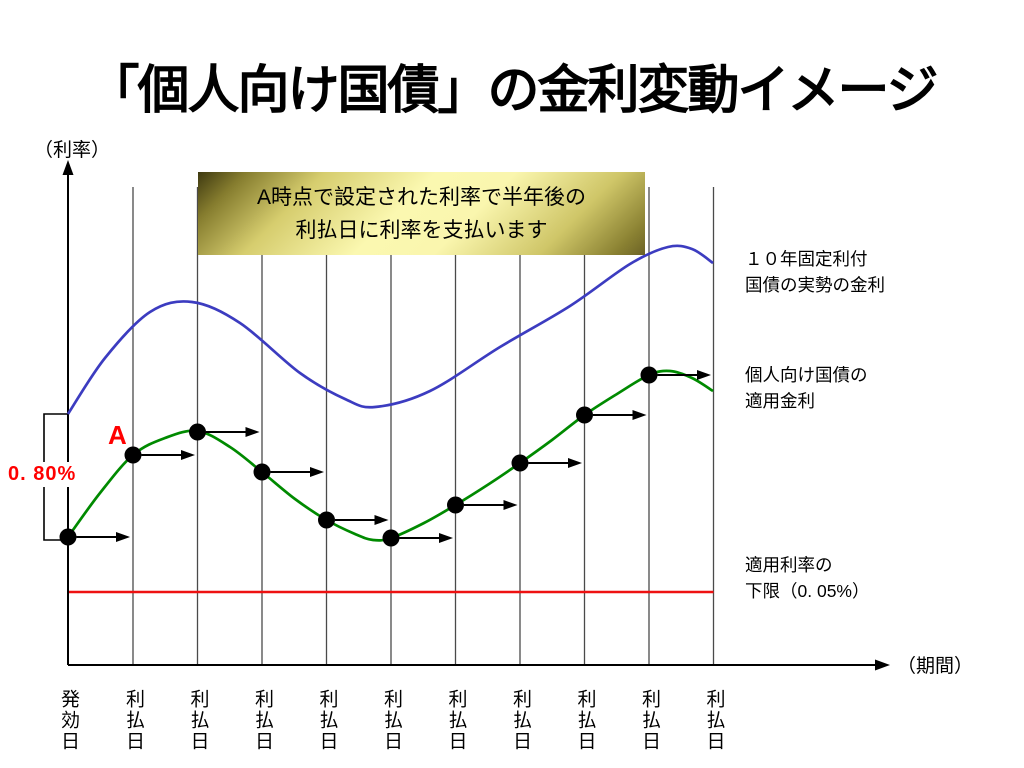  What do you see at coordinates (935, 666) in the screenshot?
I see `x-axis-unit-label: （期間）` at bounding box center [935, 666].